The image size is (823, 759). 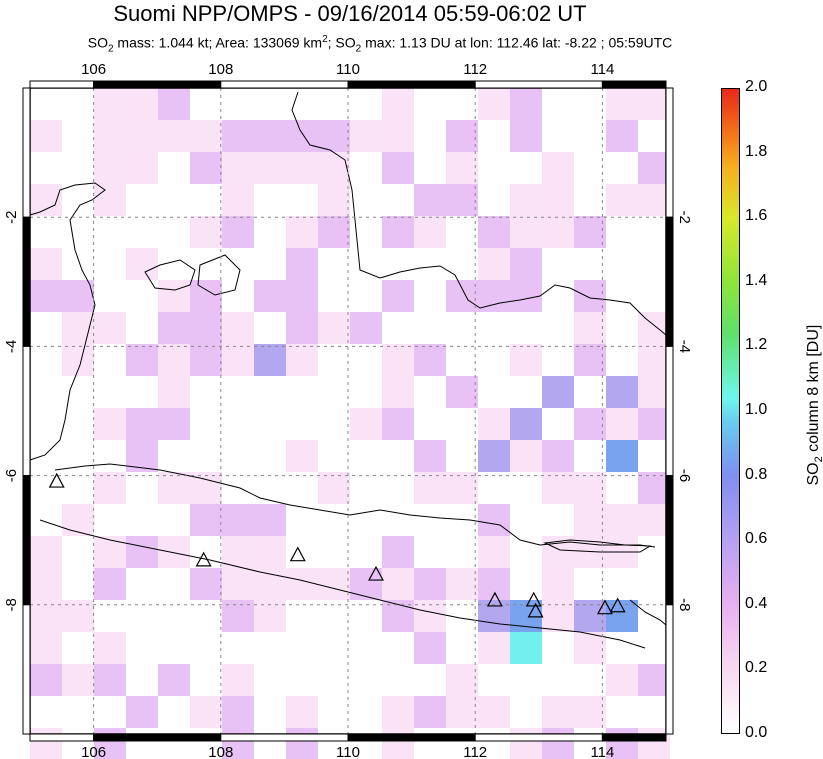 I want to click on subtitle-sub: 2, so click(x=110, y=49).